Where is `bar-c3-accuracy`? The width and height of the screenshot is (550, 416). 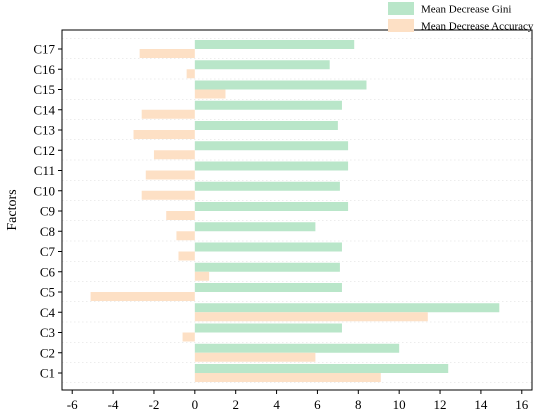
bar-c3-accuracy is located at coordinates (188, 337).